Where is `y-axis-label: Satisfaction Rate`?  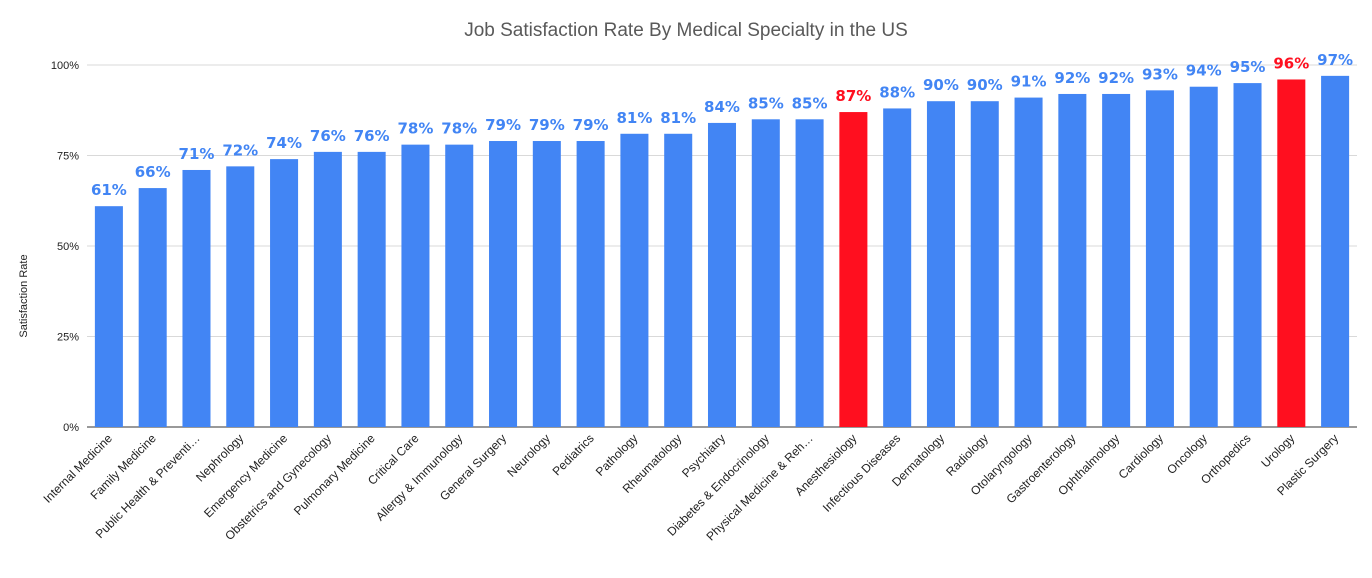 y-axis-label: Satisfaction Rate is located at coordinates (24, 295).